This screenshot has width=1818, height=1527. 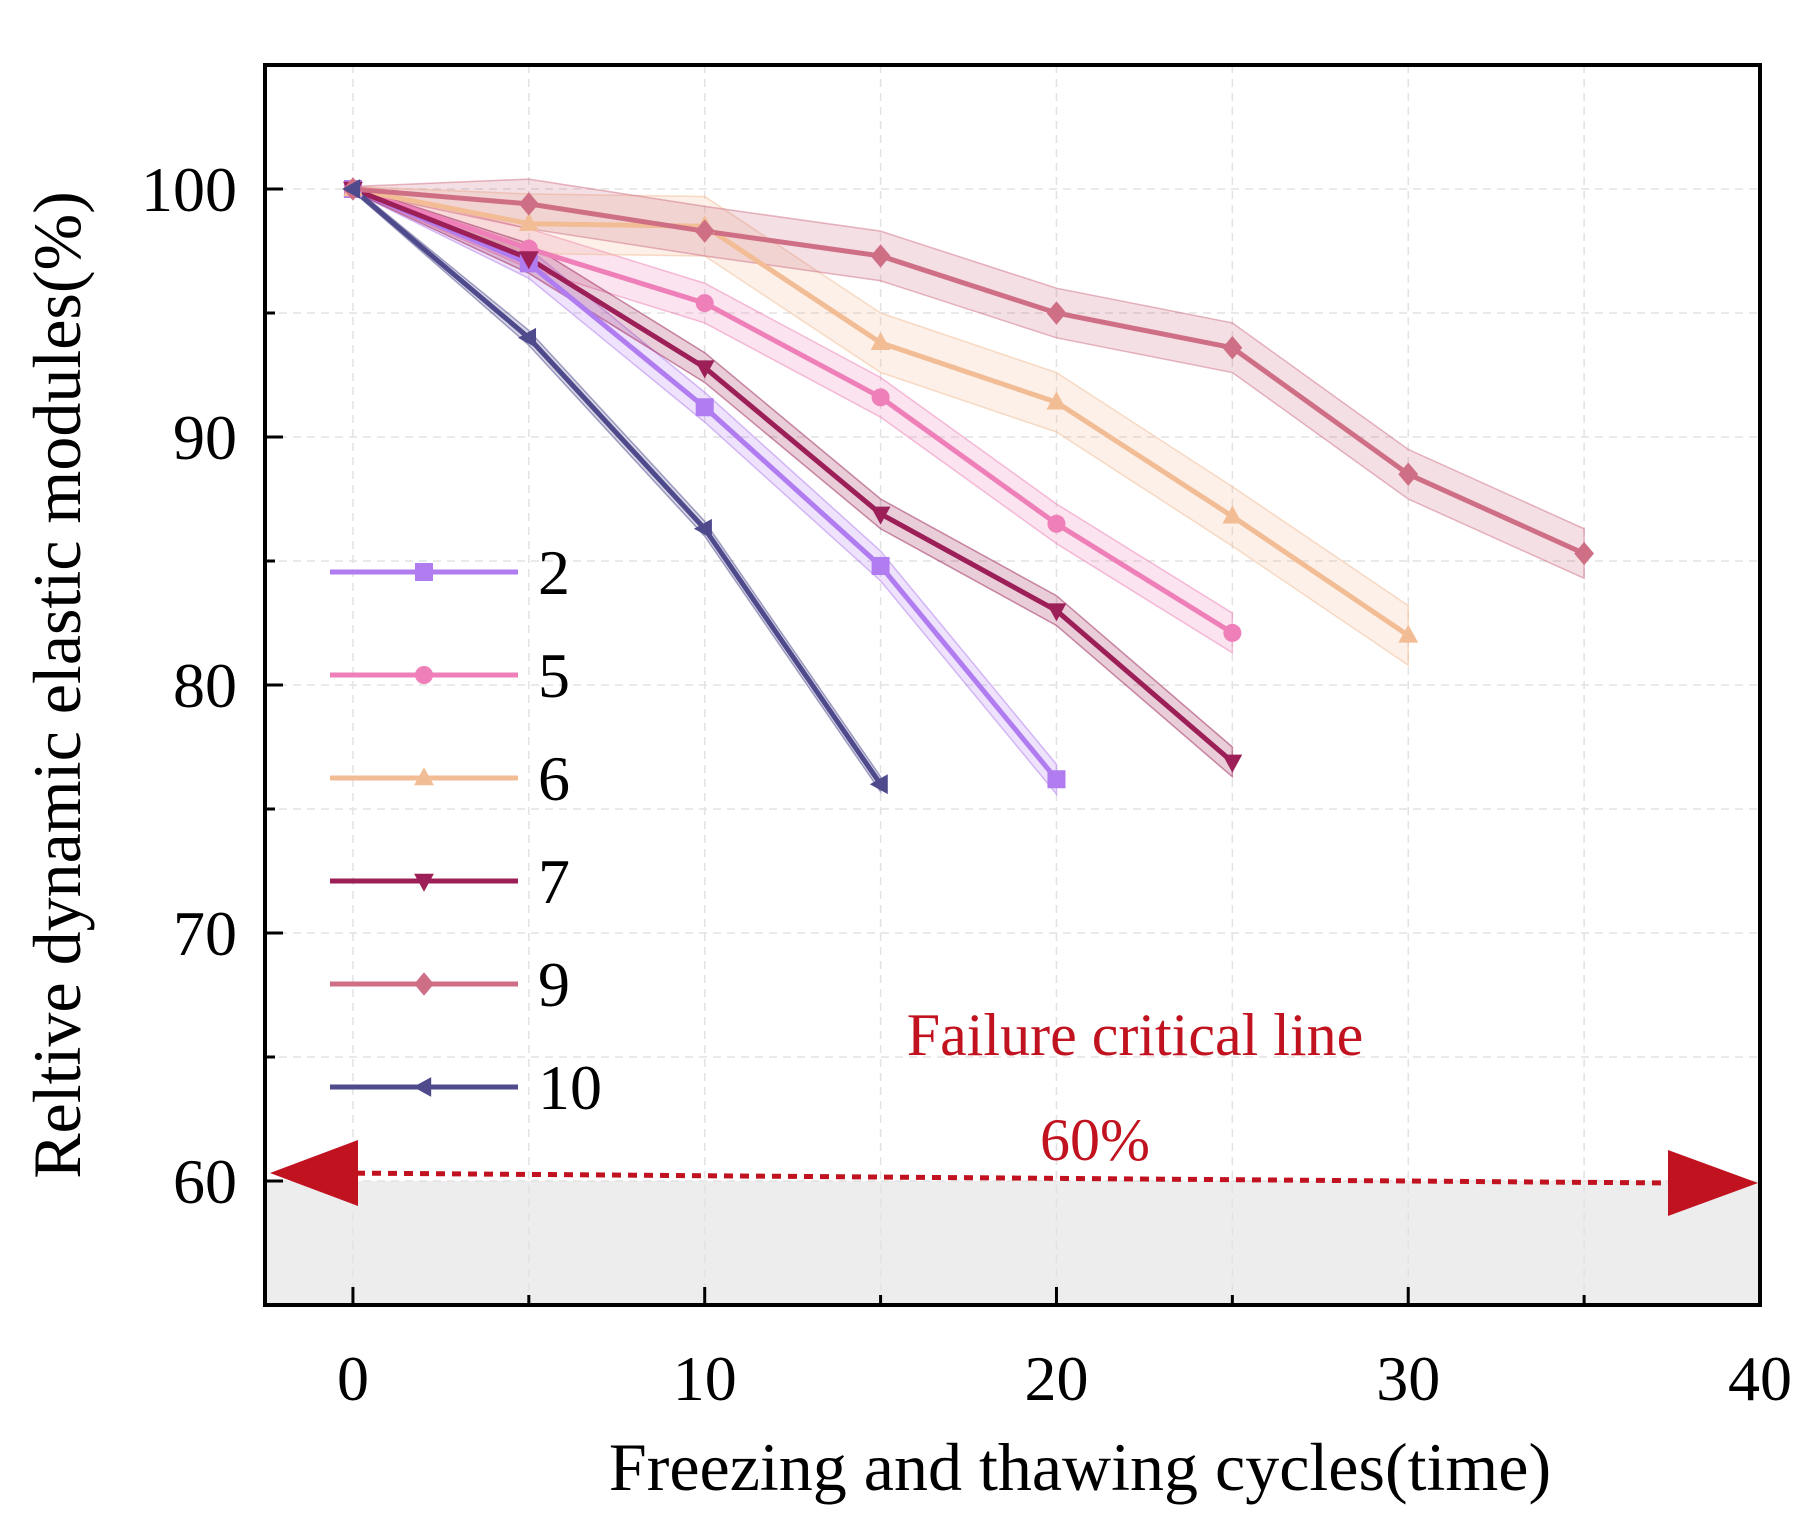 I want to click on x-tick-label: 0, so click(x=353, y=1378).